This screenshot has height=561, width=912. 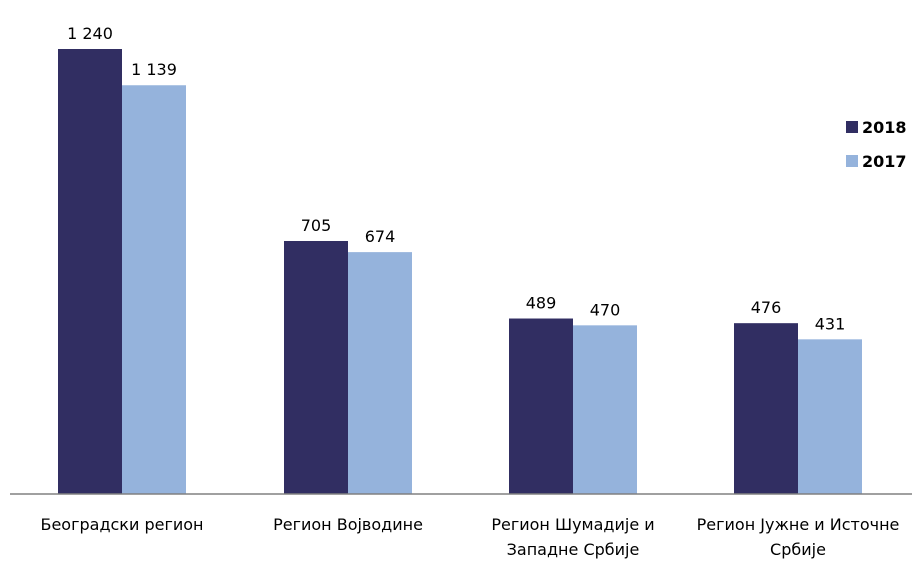 I want to click on category-label-3-line-0: Регион Јужне и Источне, so click(x=798, y=524).